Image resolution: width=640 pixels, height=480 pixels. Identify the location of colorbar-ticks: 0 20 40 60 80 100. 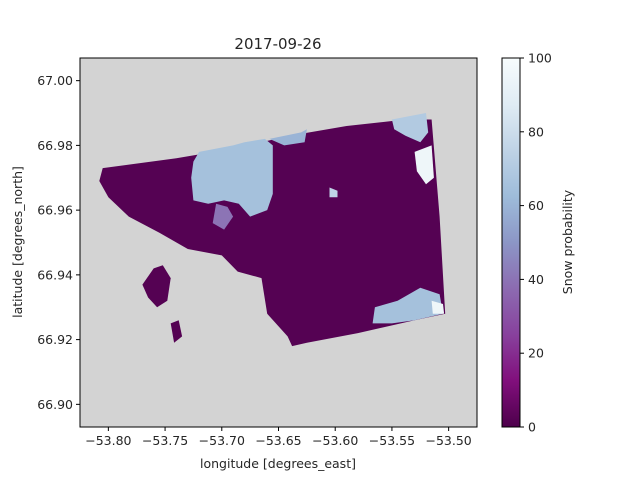
(536, 243).